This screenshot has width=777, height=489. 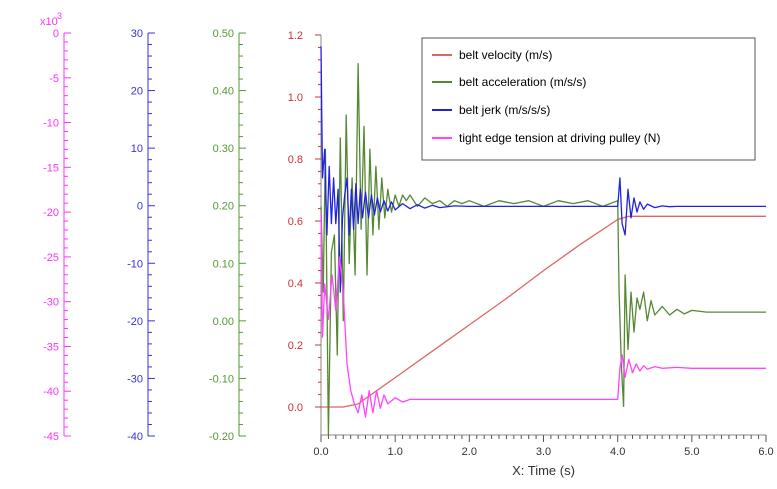 I want to click on y-tick-label-tension: -45, so click(x=51, y=437).